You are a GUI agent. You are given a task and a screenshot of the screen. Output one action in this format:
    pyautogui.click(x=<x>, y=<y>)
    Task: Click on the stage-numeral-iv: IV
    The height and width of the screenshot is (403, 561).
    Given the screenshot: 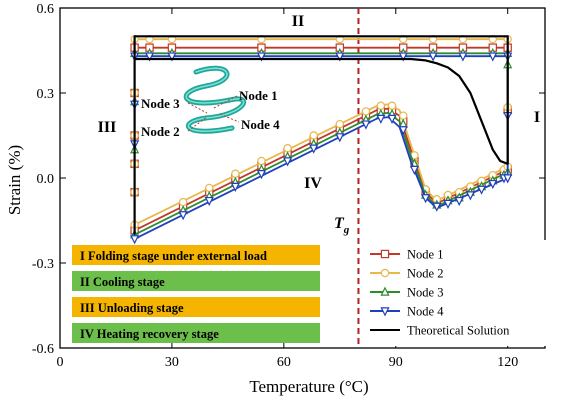 What is the action you would take?
    pyautogui.click(x=313, y=183)
    